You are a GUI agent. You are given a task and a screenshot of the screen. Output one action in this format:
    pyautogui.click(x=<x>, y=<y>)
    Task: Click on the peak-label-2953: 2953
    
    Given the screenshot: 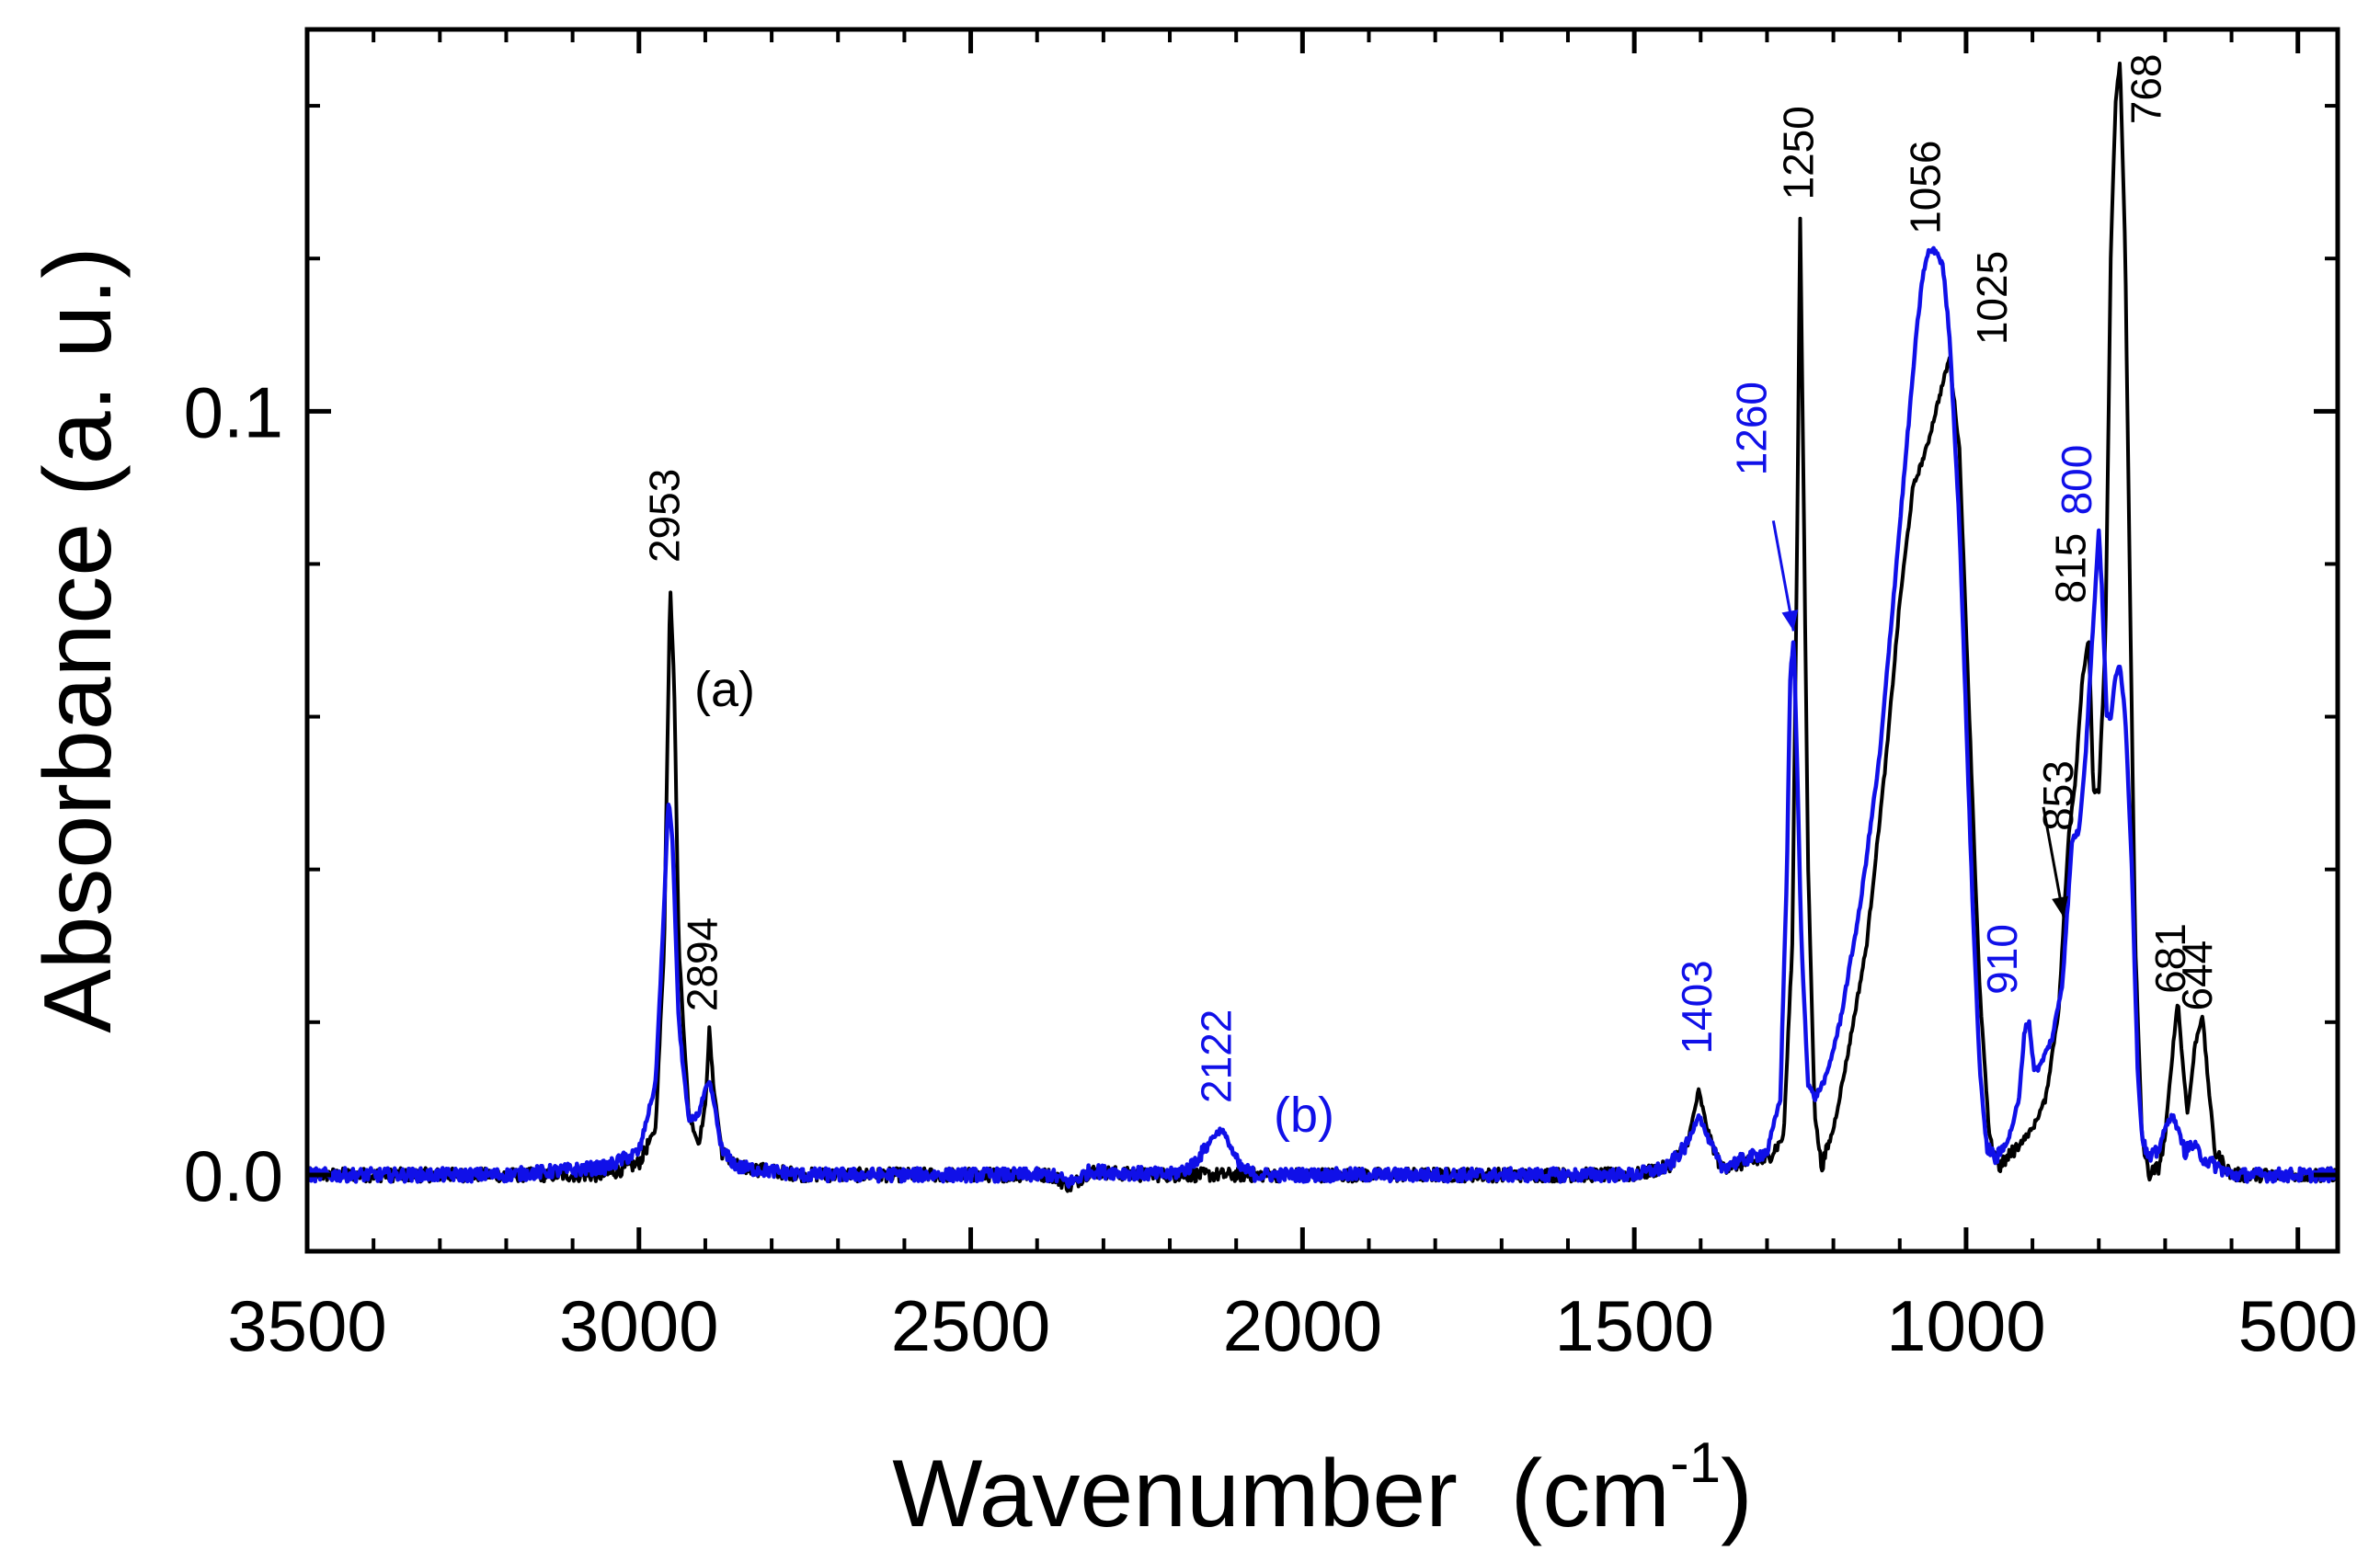 What is the action you would take?
    pyautogui.click(x=665, y=516)
    